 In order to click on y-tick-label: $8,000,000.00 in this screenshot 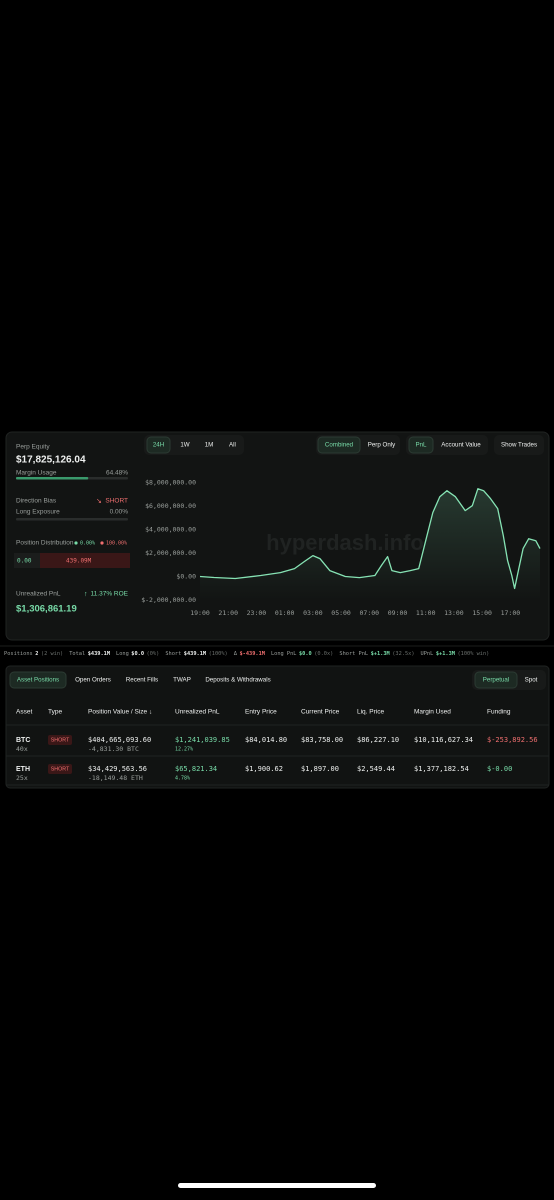, I will do `click(170, 483)`.